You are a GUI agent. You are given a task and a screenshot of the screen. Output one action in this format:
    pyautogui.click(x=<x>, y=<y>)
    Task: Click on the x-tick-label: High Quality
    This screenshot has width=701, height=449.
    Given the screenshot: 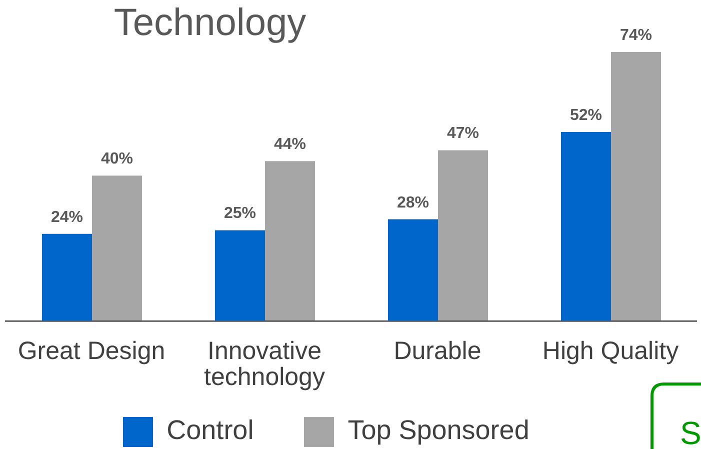 What is the action you would take?
    pyautogui.click(x=611, y=351)
    